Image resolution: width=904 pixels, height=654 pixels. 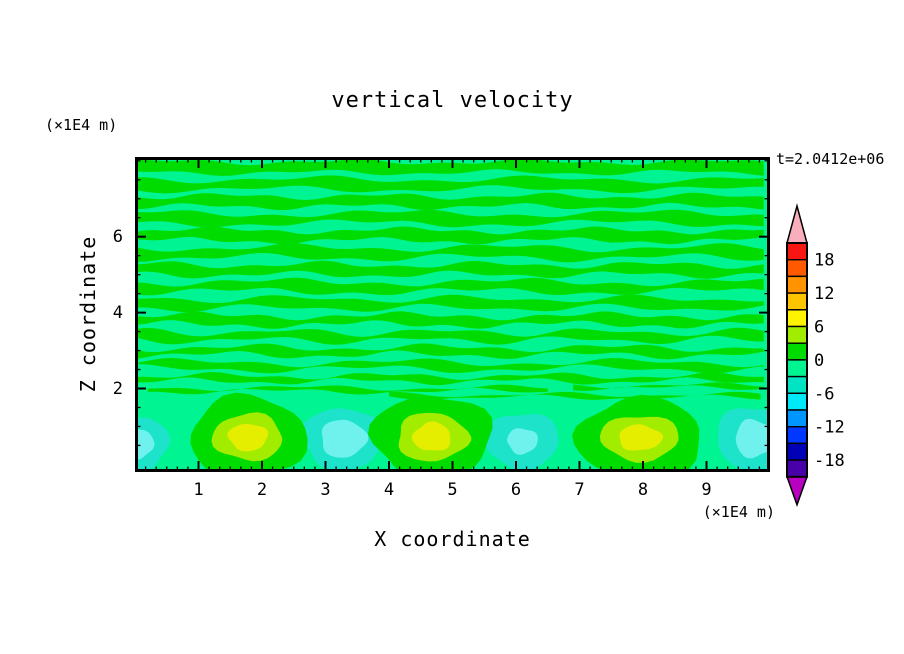 What do you see at coordinates (797, 492) in the screenshot?
I see `colorbar-arrow-down` at bounding box center [797, 492].